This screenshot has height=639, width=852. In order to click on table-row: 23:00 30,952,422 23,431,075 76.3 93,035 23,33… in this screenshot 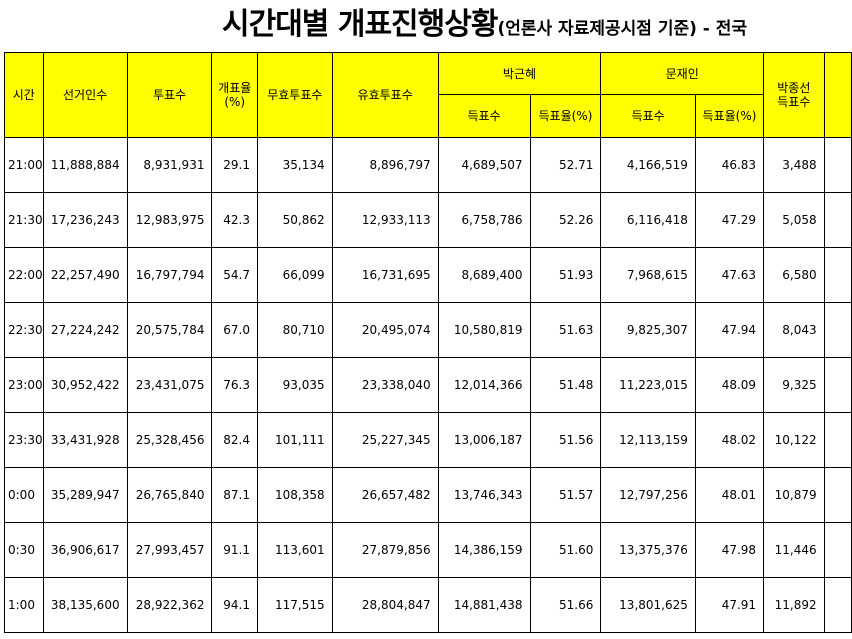, I will do `click(428, 385)`.